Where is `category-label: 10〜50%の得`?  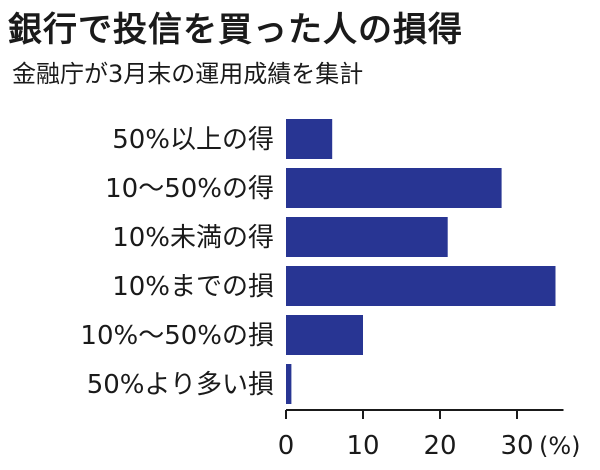 category-label: 10〜50%の得 is located at coordinates (189, 189).